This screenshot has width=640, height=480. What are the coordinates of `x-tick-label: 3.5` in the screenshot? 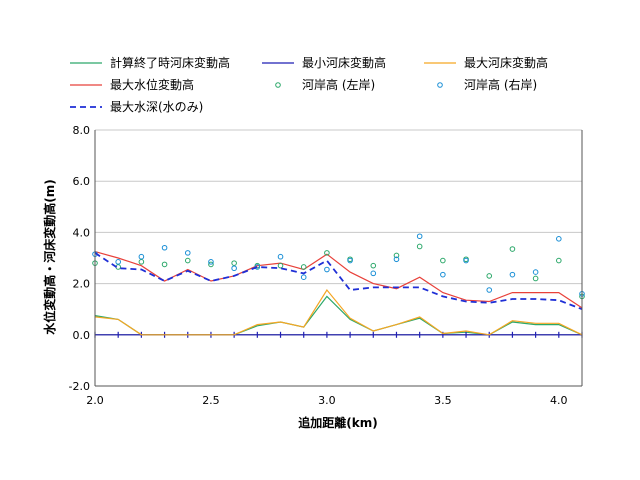 It's located at (443, 400).